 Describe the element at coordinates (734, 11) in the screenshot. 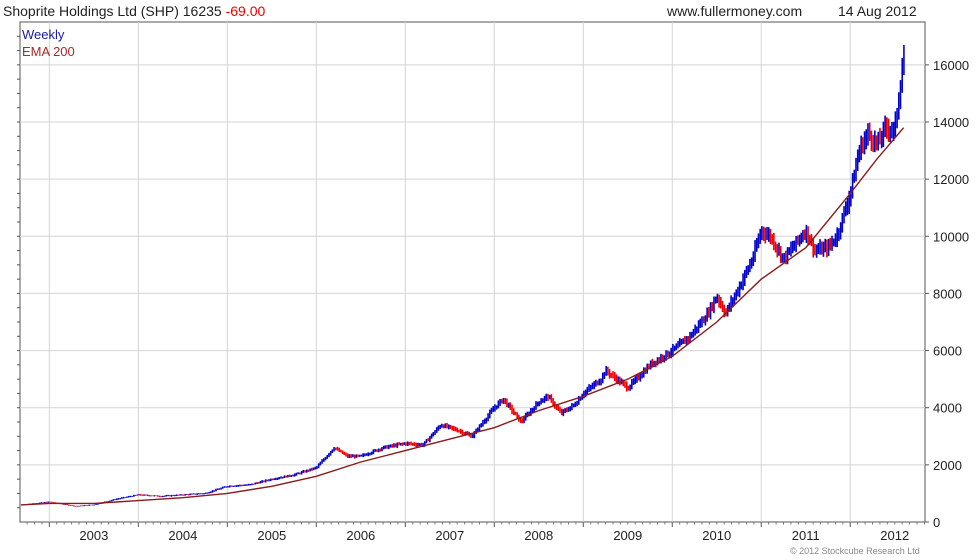

I see `site-name: www.fullermoney.com` at that location.